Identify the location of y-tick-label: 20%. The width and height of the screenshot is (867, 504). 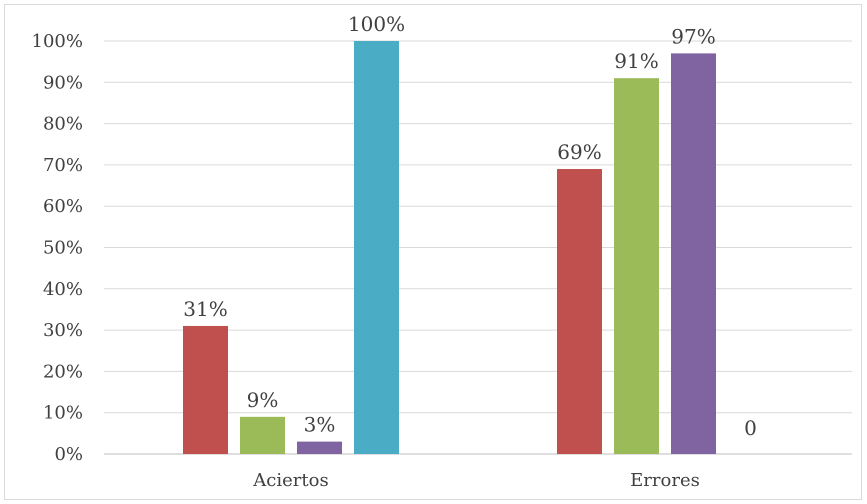
(63, 371).